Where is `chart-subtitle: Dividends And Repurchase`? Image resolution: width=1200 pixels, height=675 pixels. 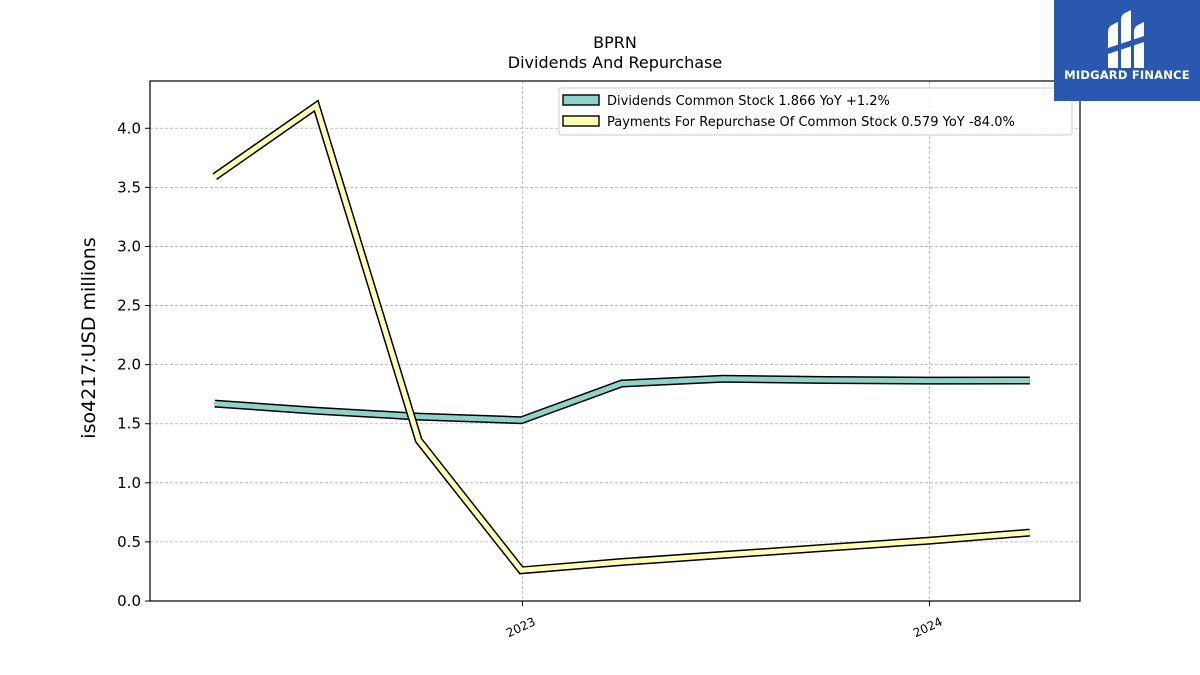
chart-subtitle: Dividends And Repurchase is located at coordinates (615, 62).